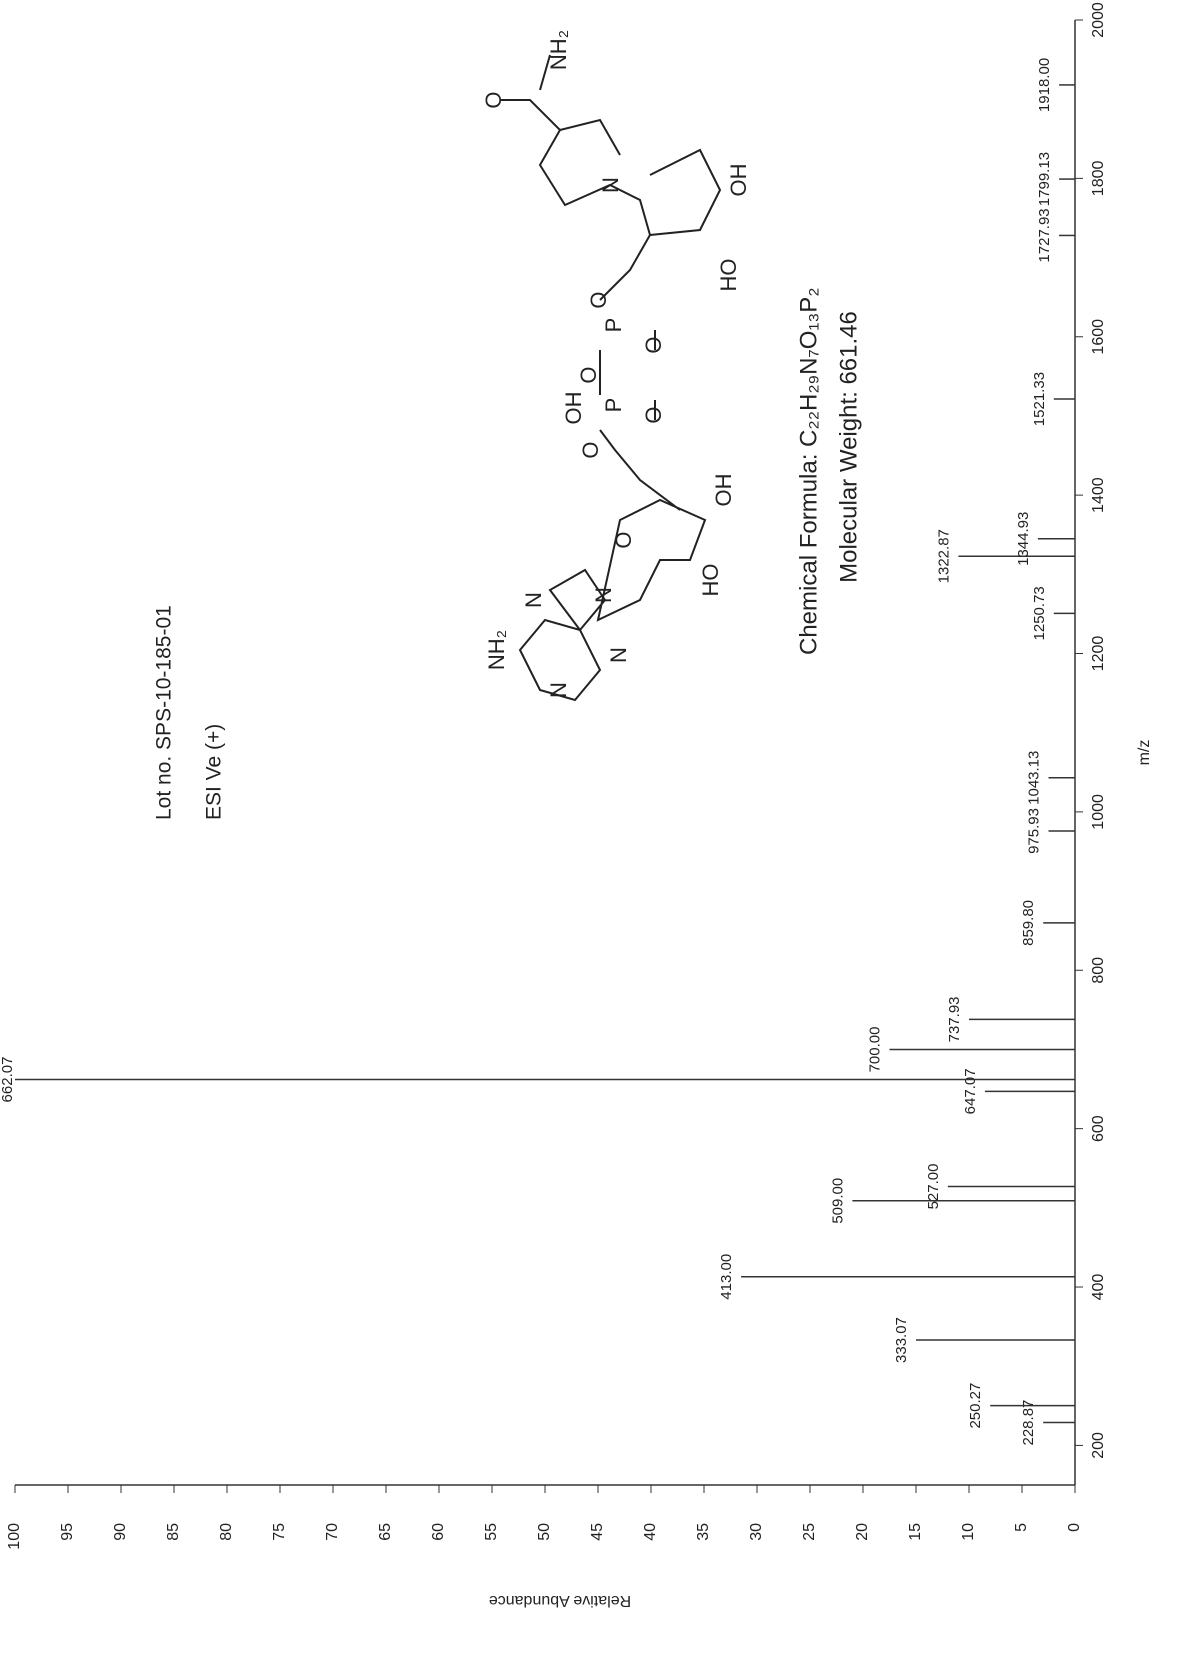  Describe the element at coordinates (970, 1091) in the screenshot. I see `peak-label: 647.07` at that location.